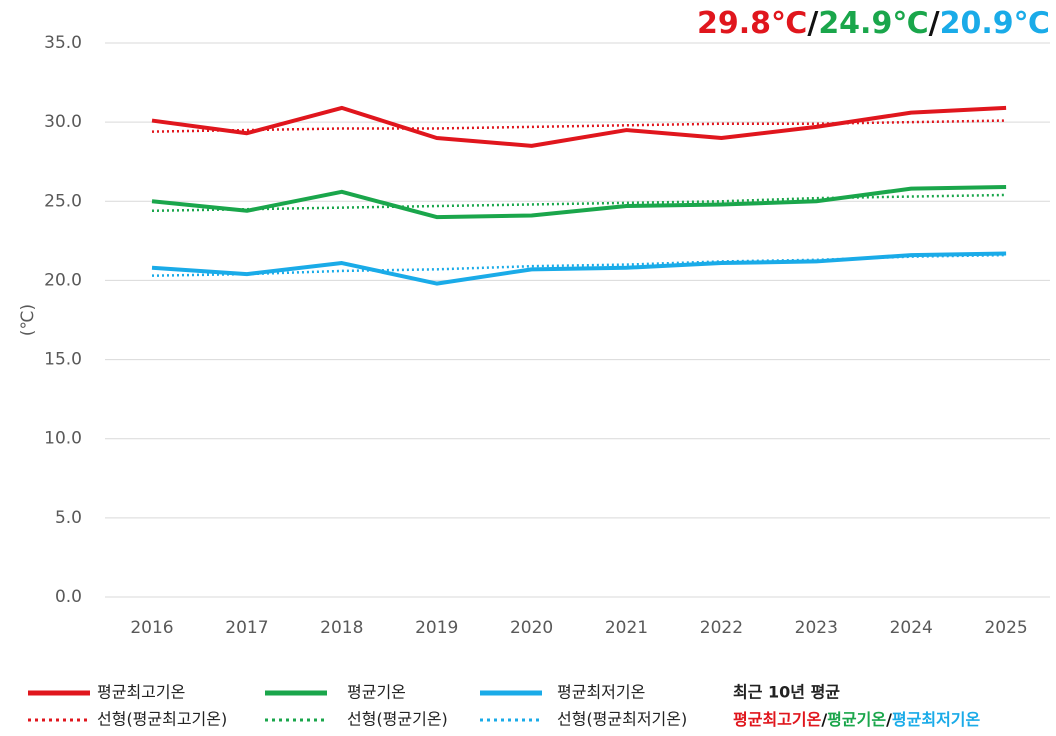  What do you see at coordinates (341, 628) in the screenshot?
I see `x-tick-label: 2018` at bounding box center [341, 628].